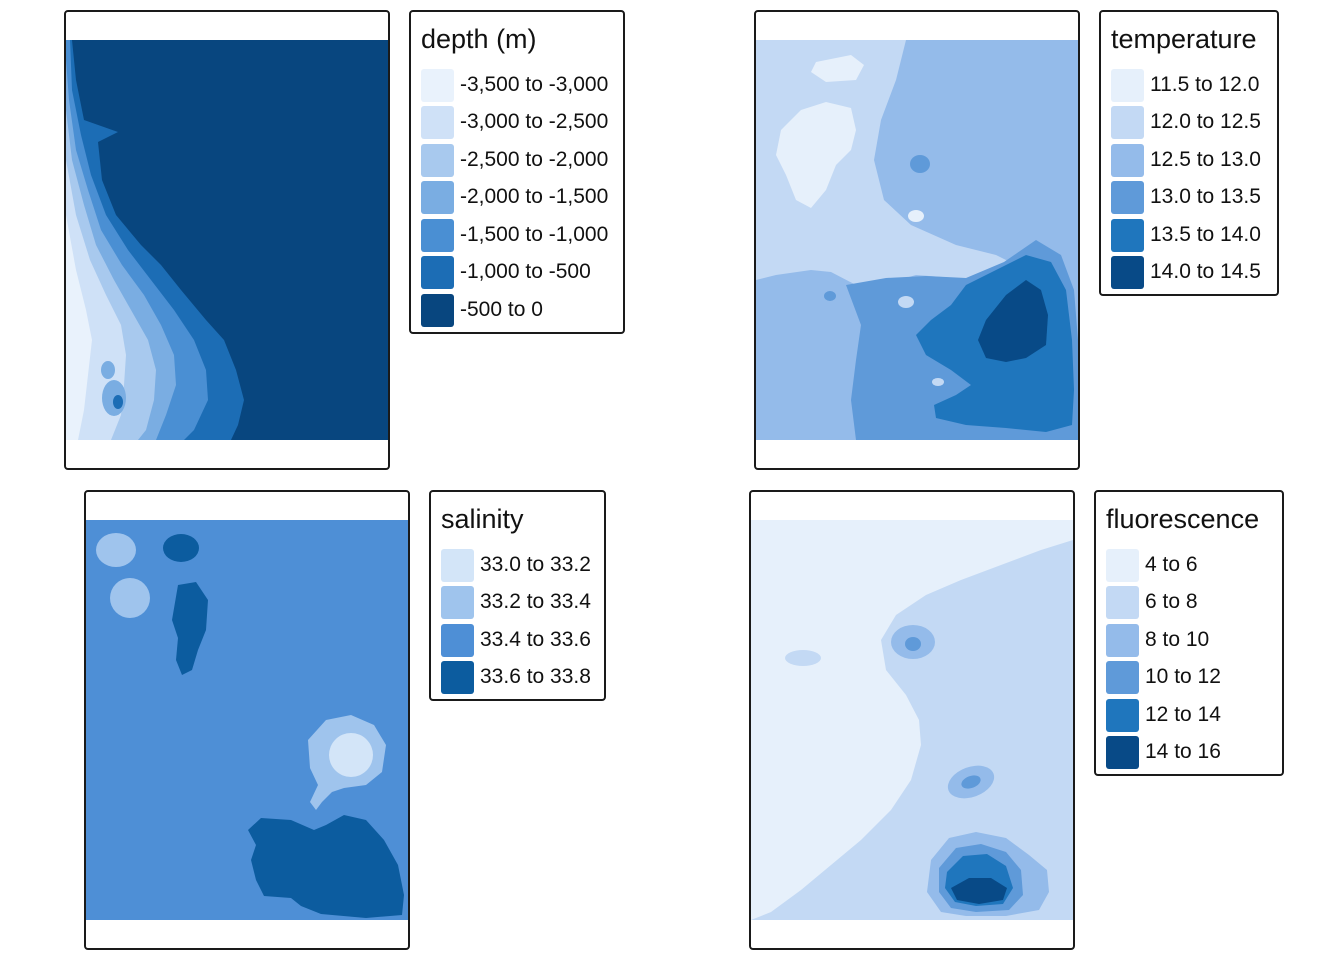 The width and height of the screenshot is (1344, 960). What do you see at coordinates (118, 402) in the screenshot?
I see `depth-seamount-inner` at bounding box center [118, 402].